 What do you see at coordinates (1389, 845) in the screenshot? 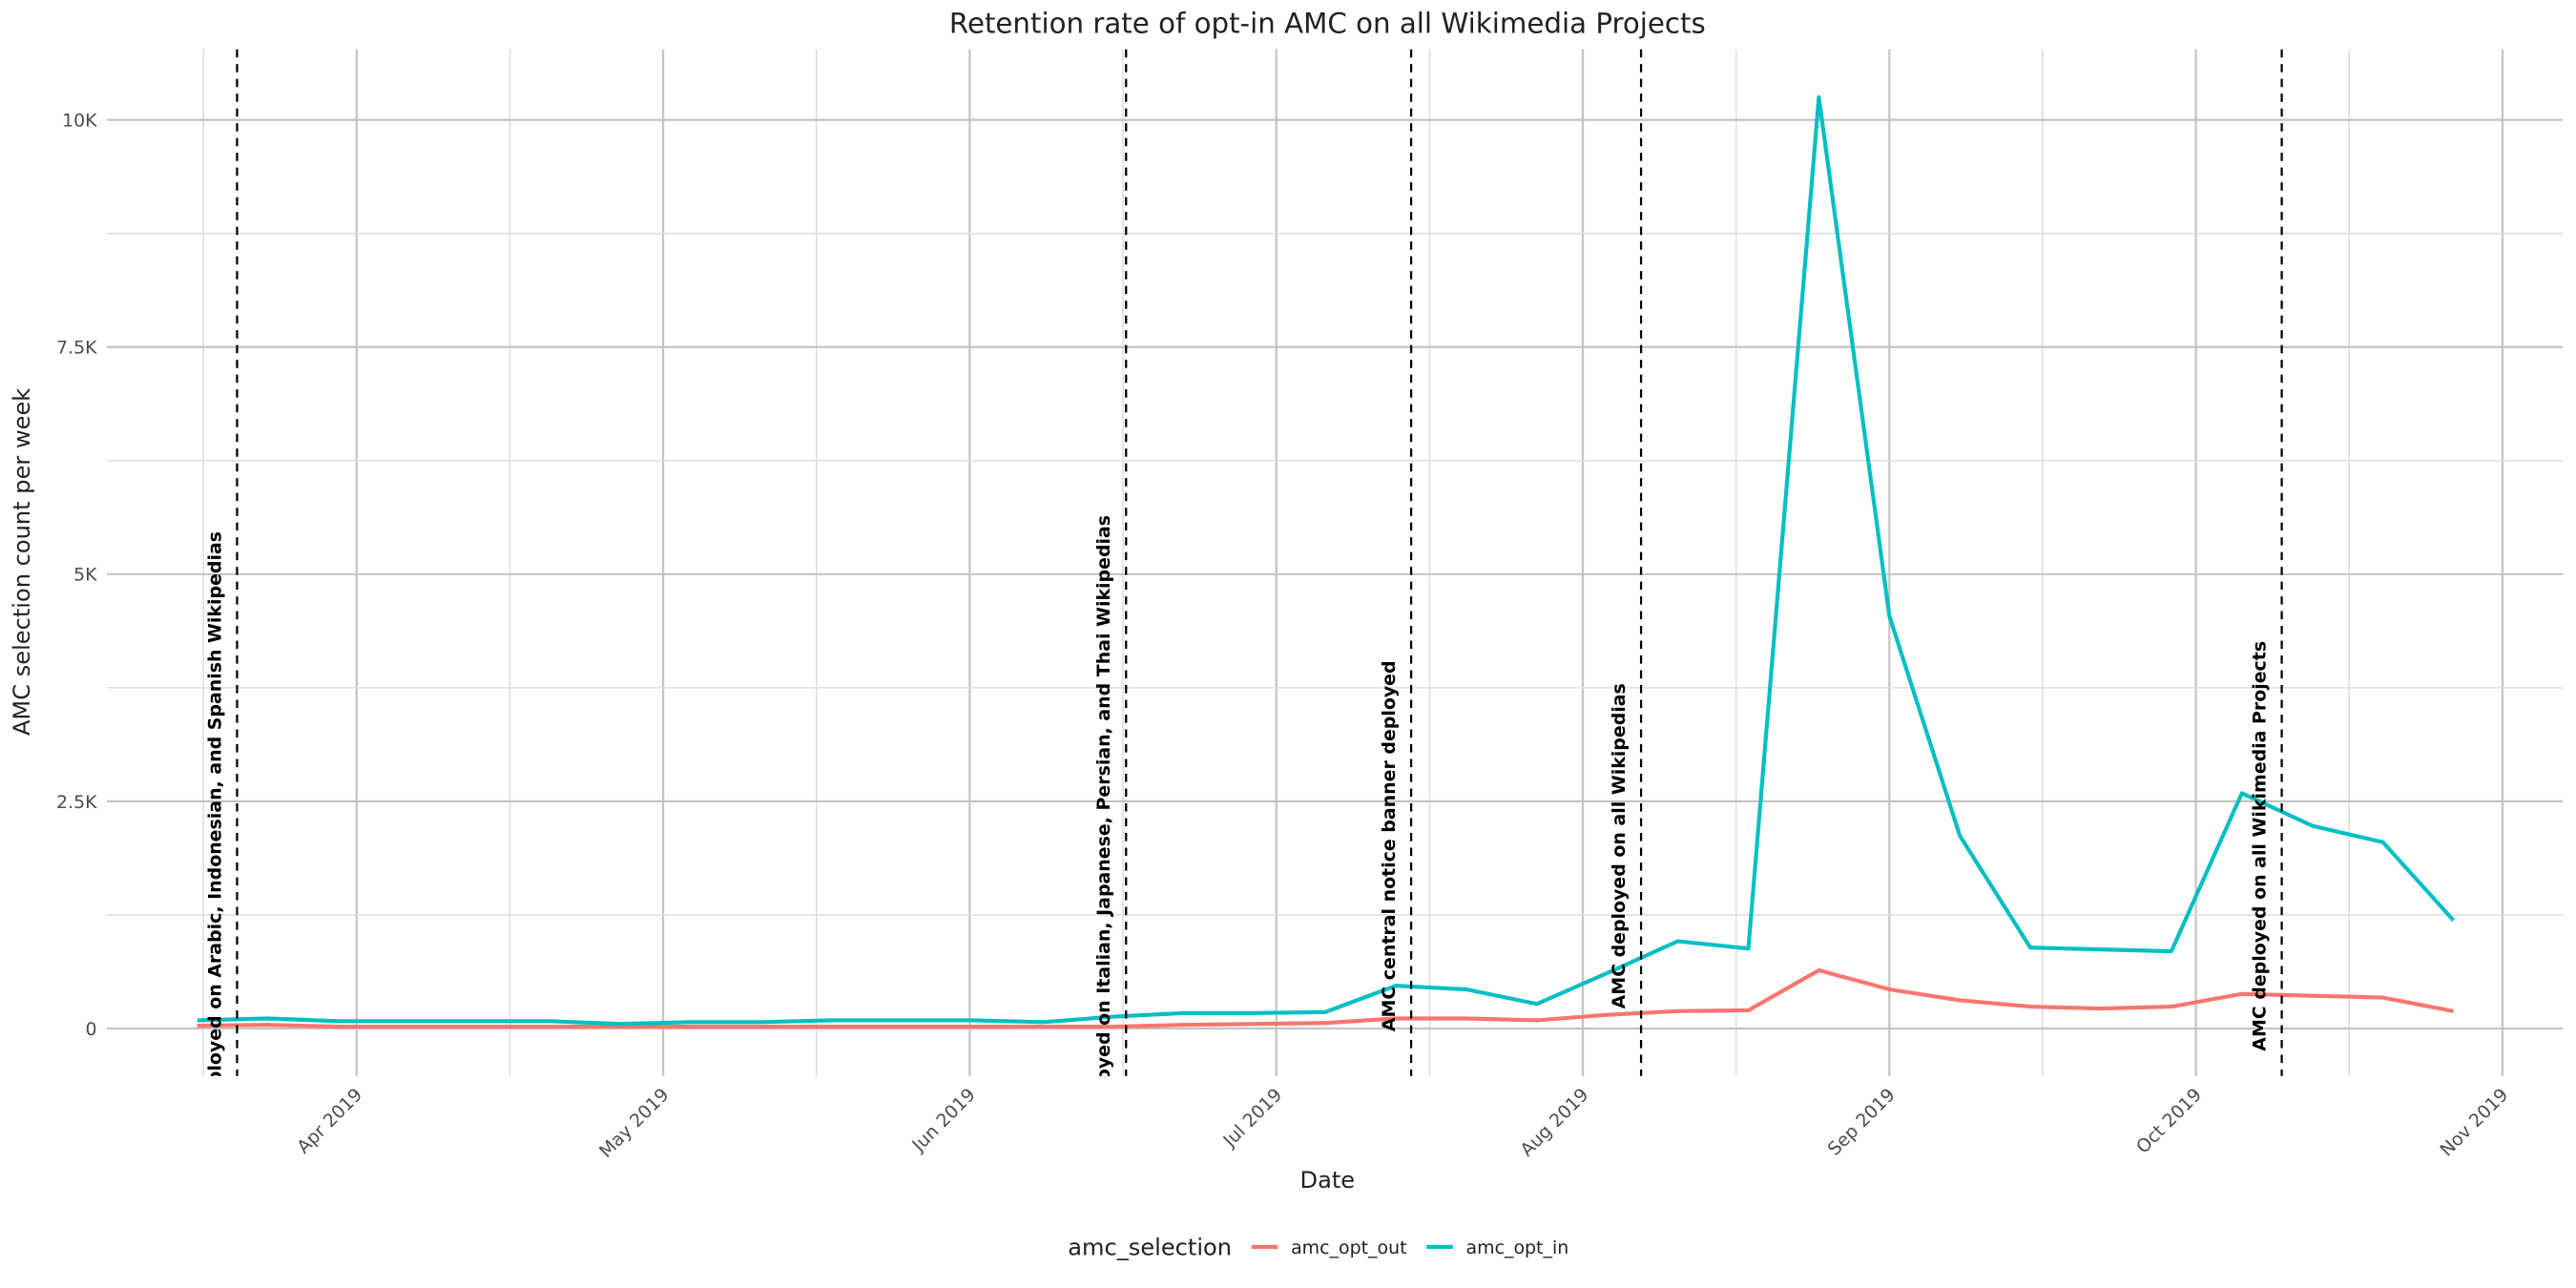
I see `annotation-label: AMC central notice banner deployed` at bounding box center [1389, 845].